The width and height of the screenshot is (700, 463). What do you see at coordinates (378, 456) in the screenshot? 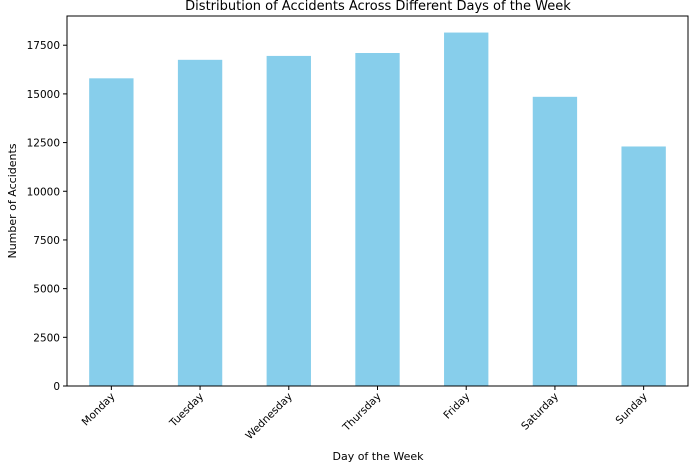
I see `x-axis-label: Day of the Week` at bounding box center [378, 456].